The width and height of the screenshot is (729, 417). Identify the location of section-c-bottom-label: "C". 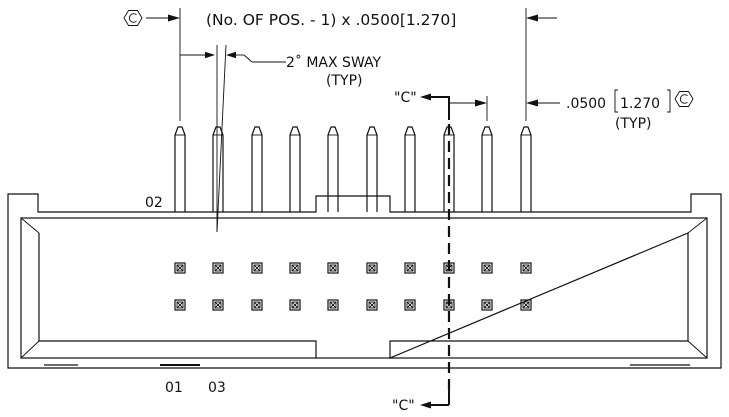
(403, 406).